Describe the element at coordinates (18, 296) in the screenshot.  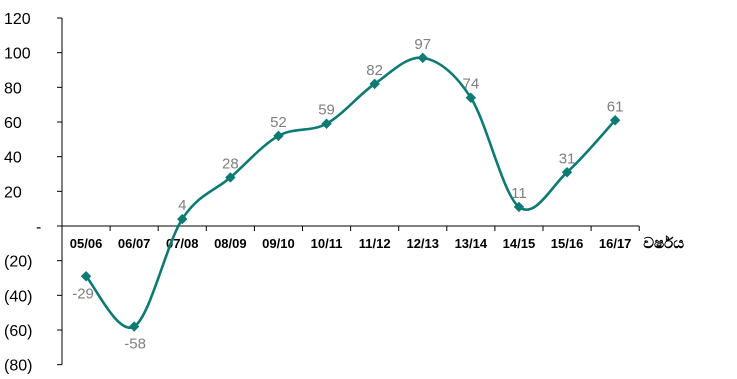
I see `y-tick-label: (40)` at that location.